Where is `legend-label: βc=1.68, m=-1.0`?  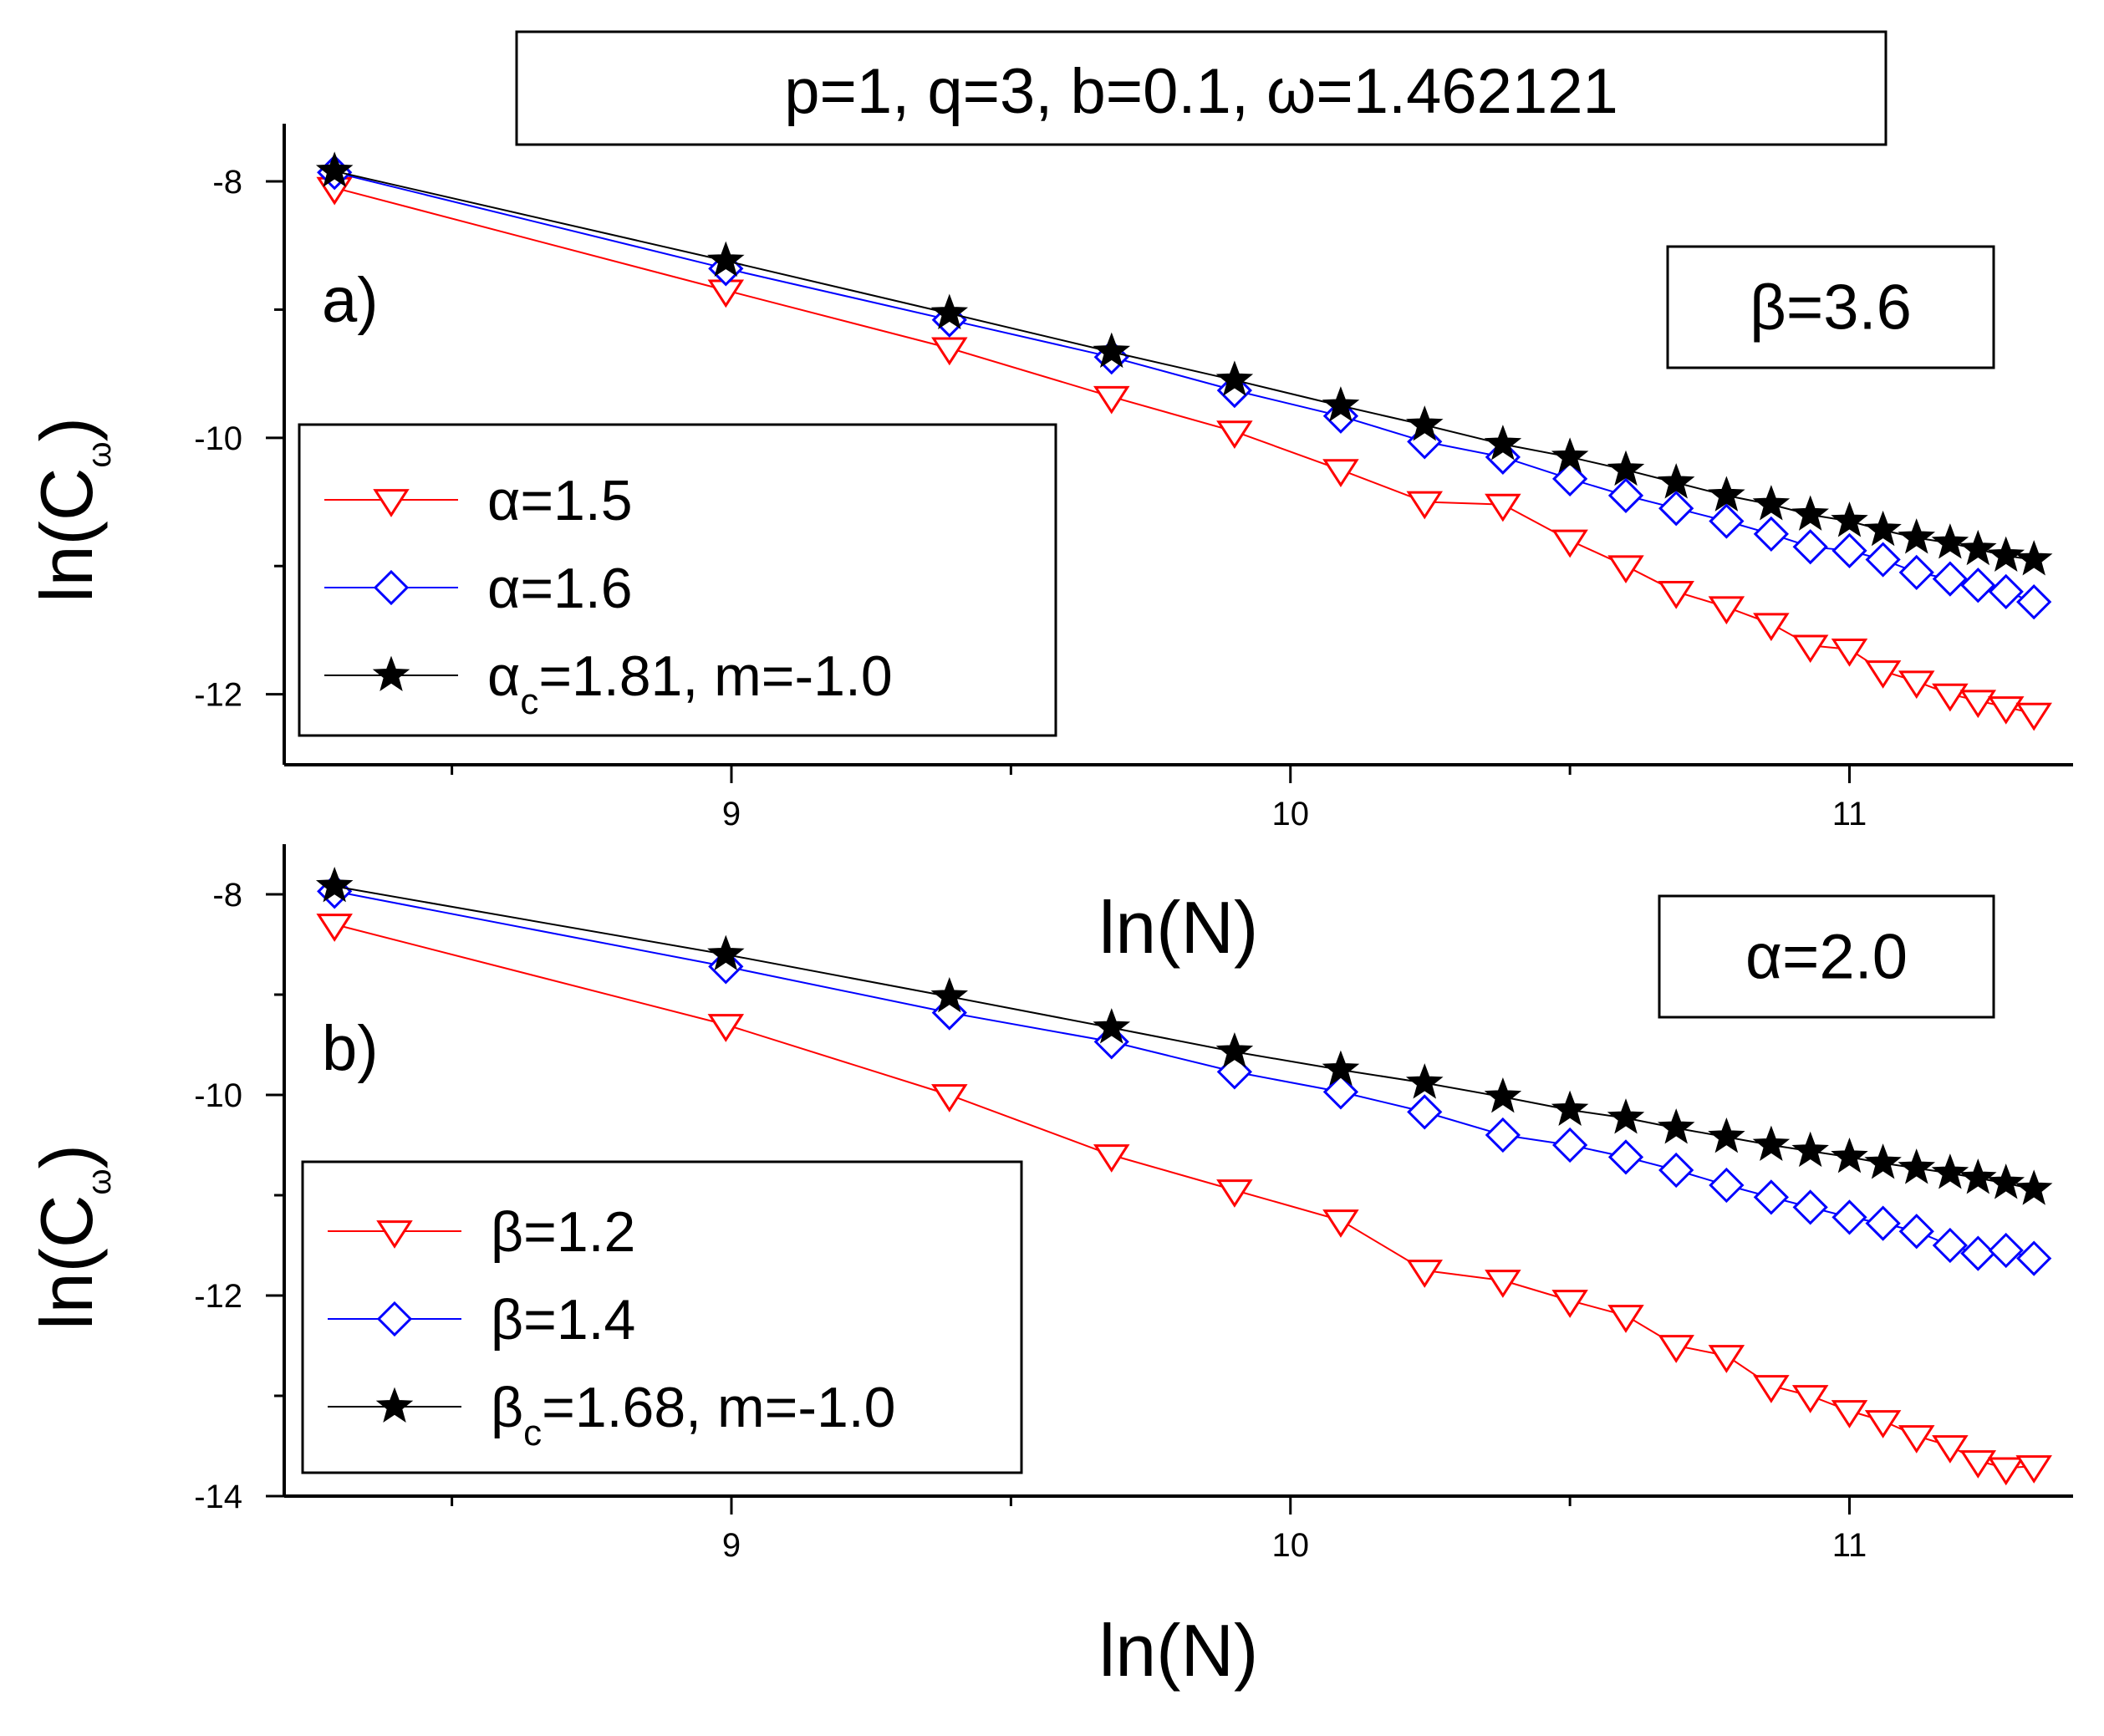 legend-label: βc=1.68, m=-1.0 is located at coordinates (693, 1414).